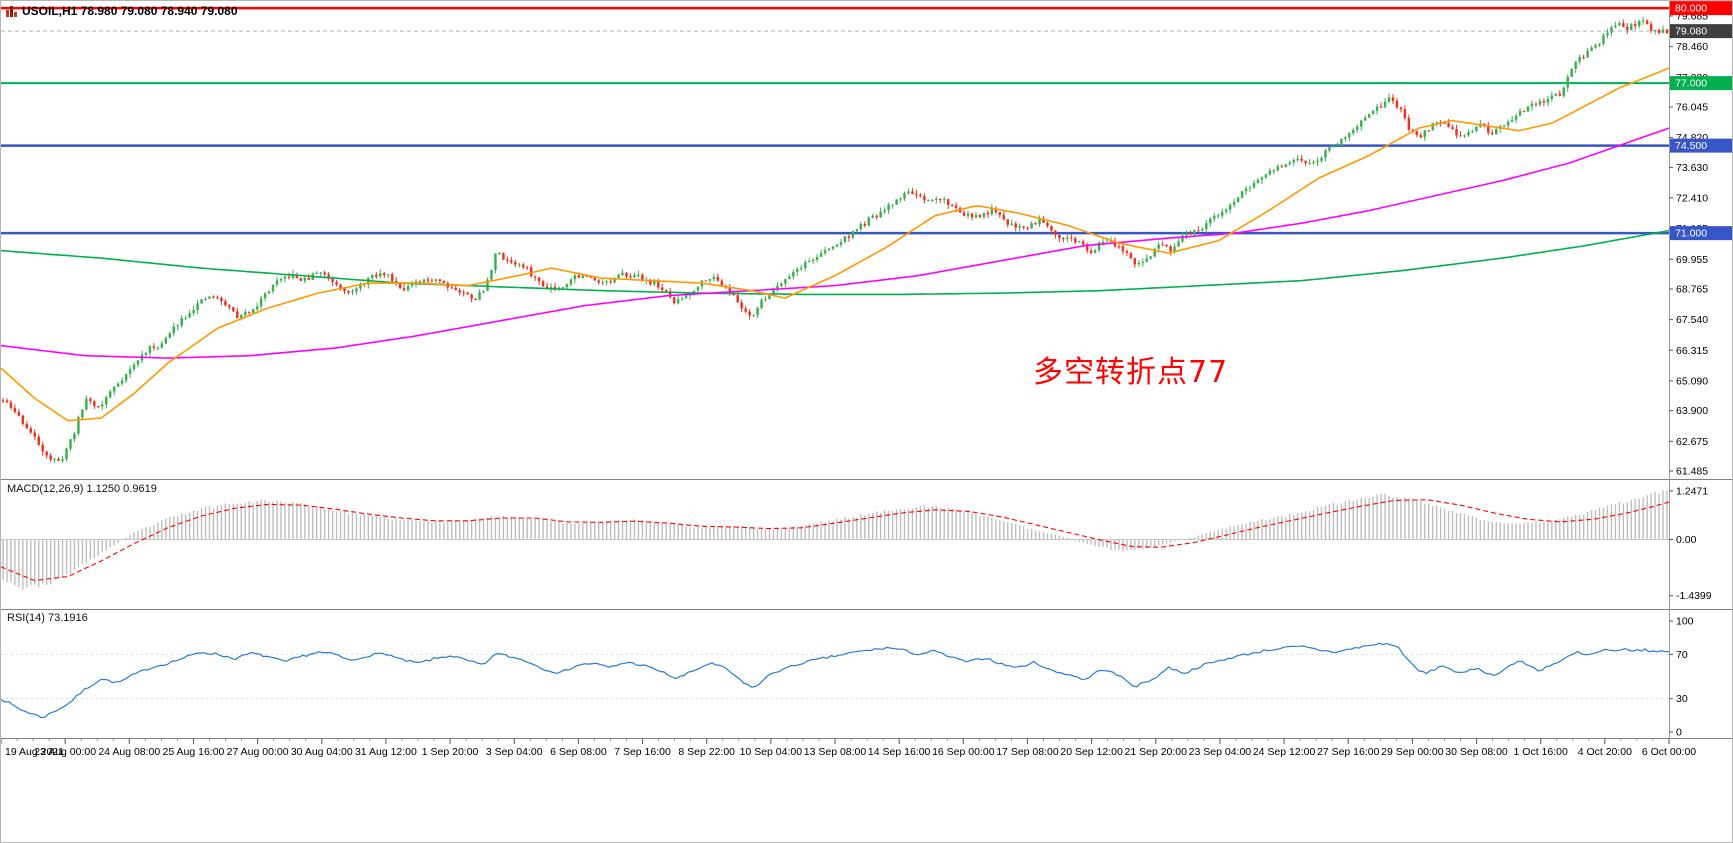  Describe the element at coordinates (34, 752) in the screenshot. I see `svg-text: 19 Aug 2021` at that location.